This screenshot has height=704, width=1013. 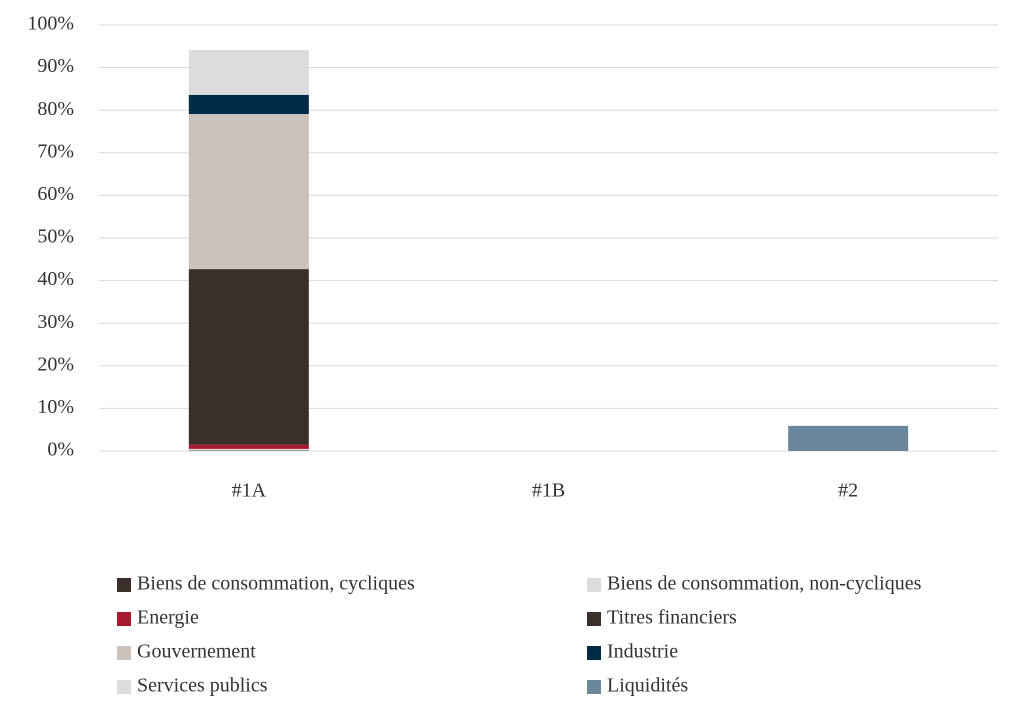 I want to click on x-tick-label: #2, so click(x=848, y=491).